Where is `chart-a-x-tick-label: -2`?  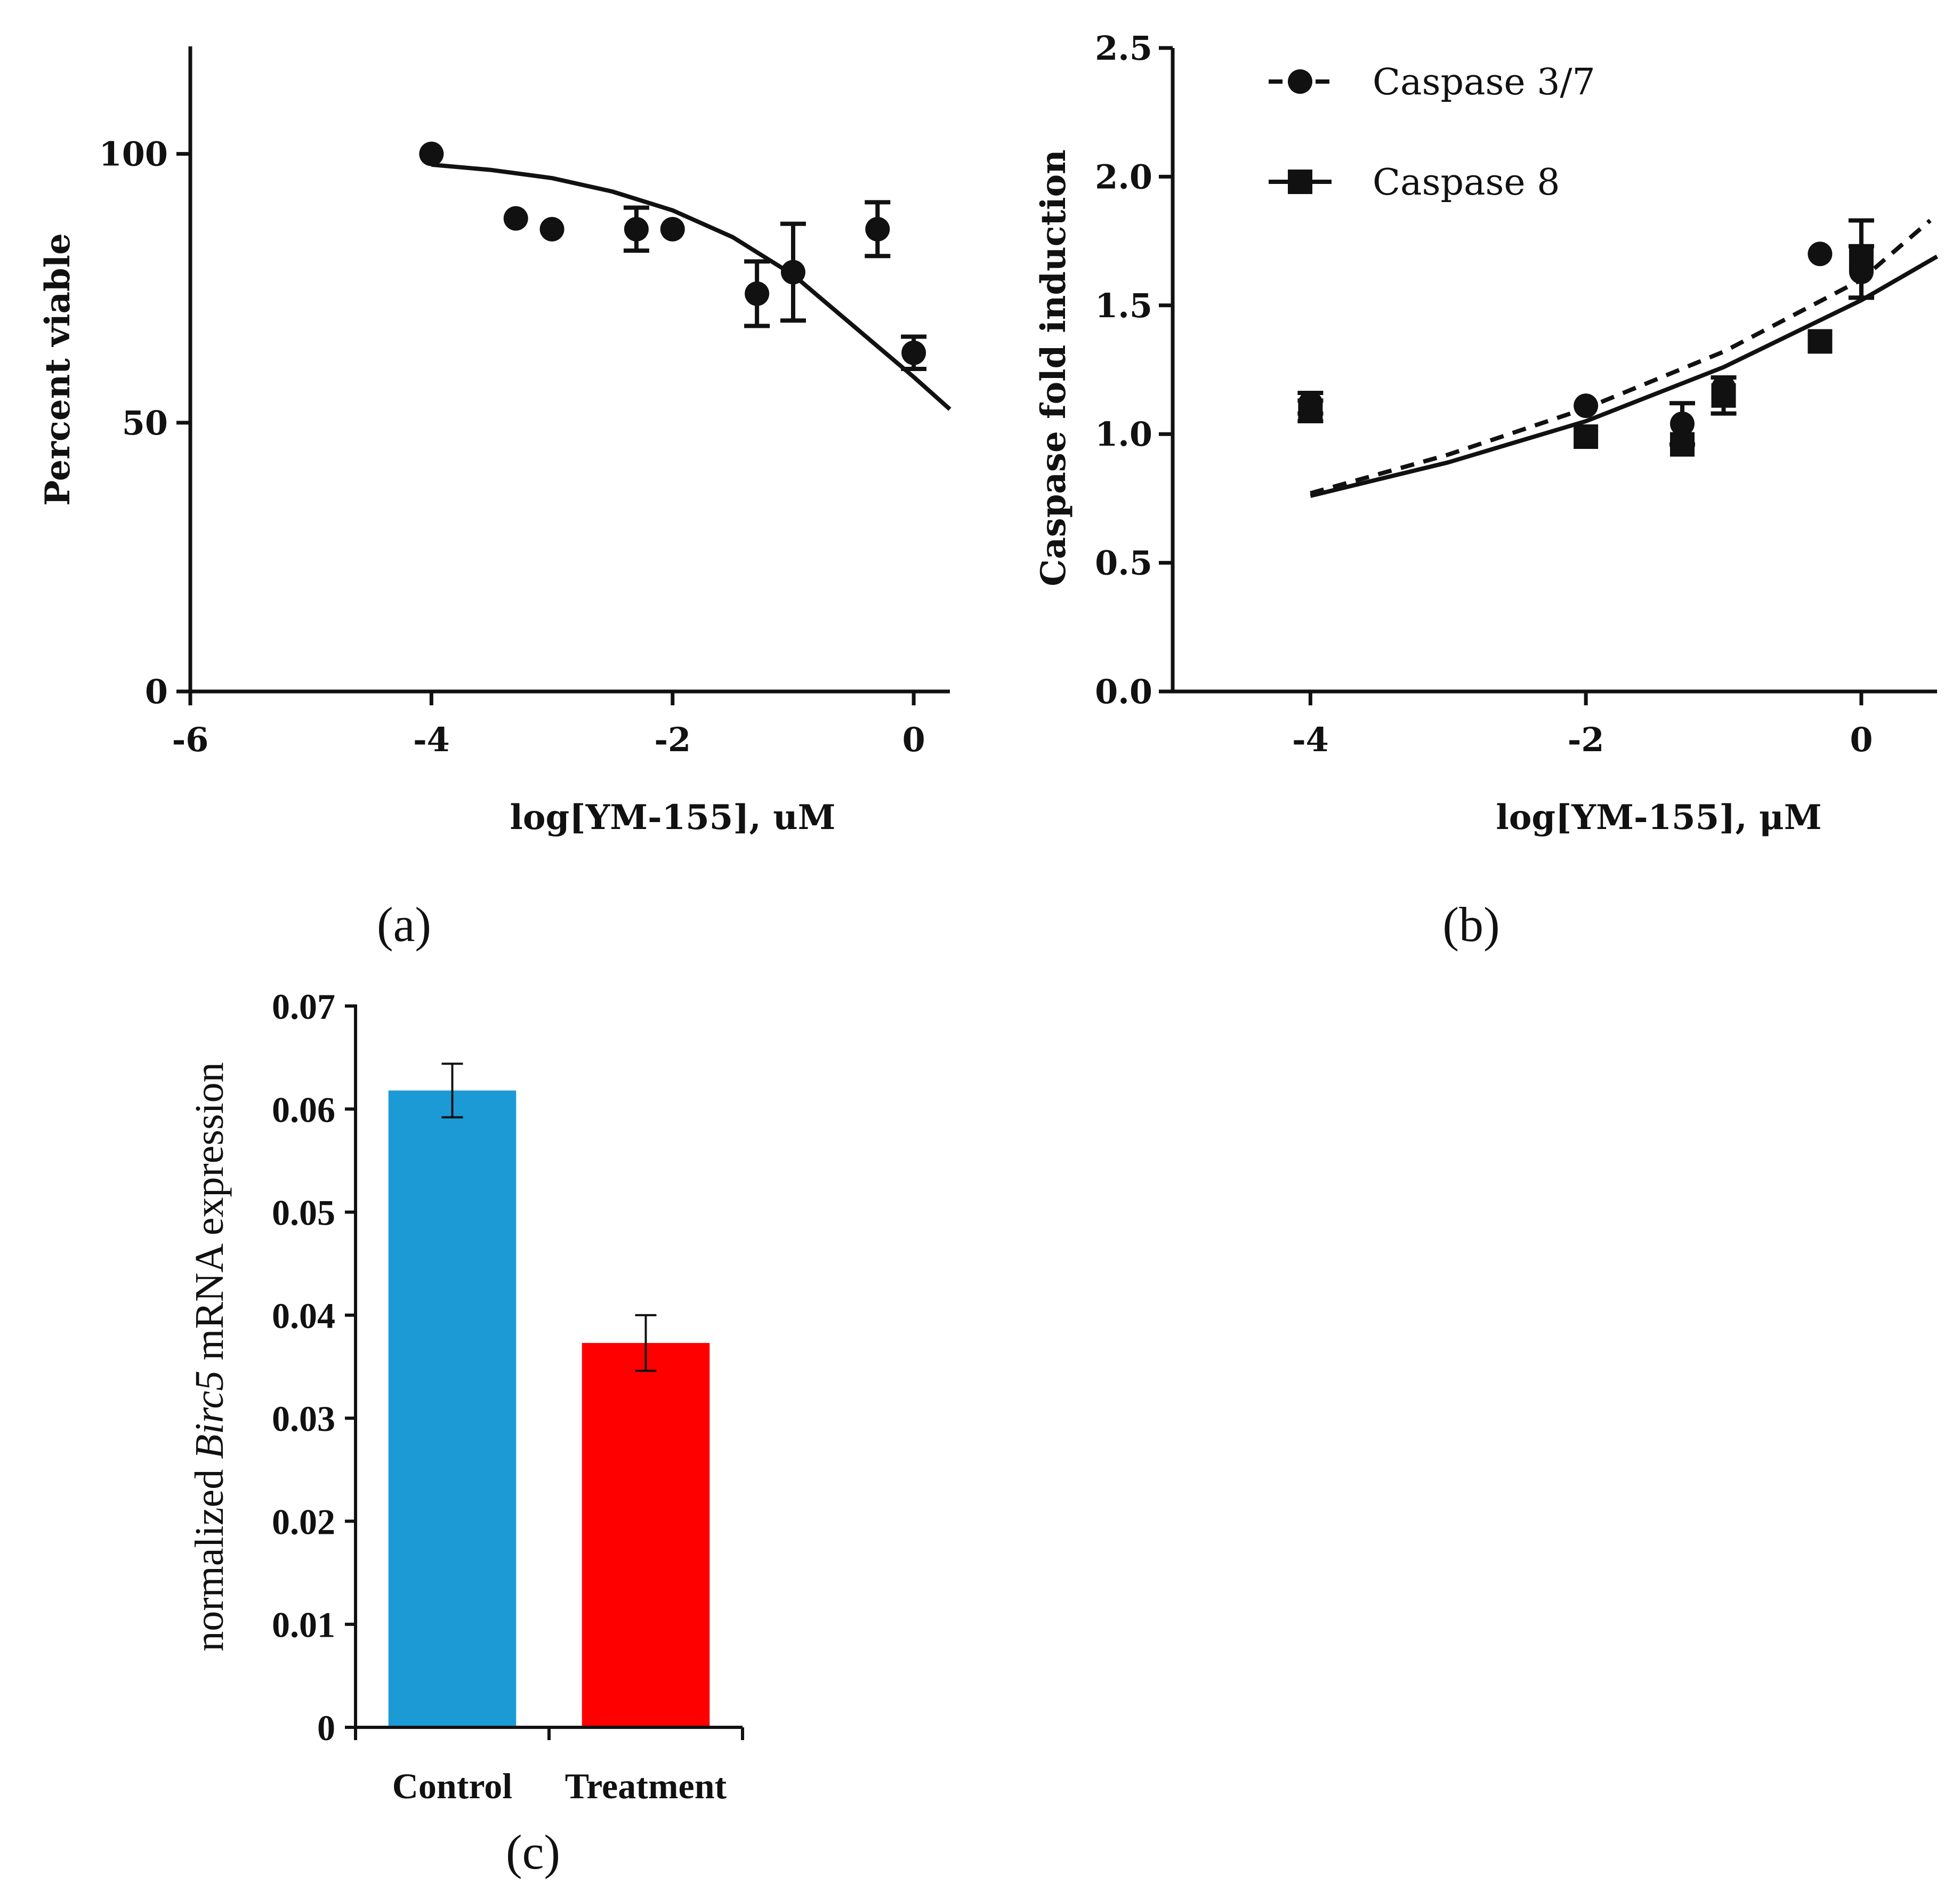 chart-a-x-tick-label: -2 is located at coordinates (672, 739).